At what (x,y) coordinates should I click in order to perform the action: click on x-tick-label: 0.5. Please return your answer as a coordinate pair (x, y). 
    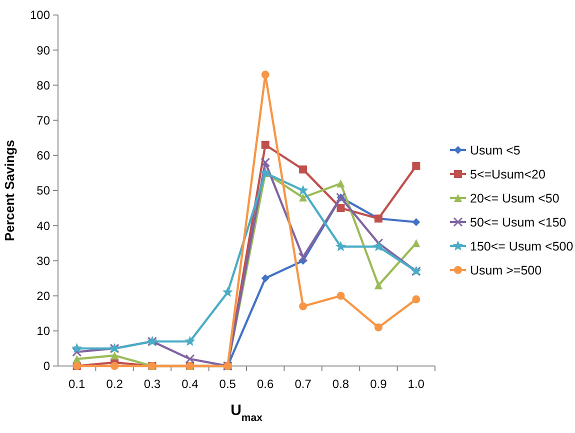
    Looking at the image, I should click on (227, 384).